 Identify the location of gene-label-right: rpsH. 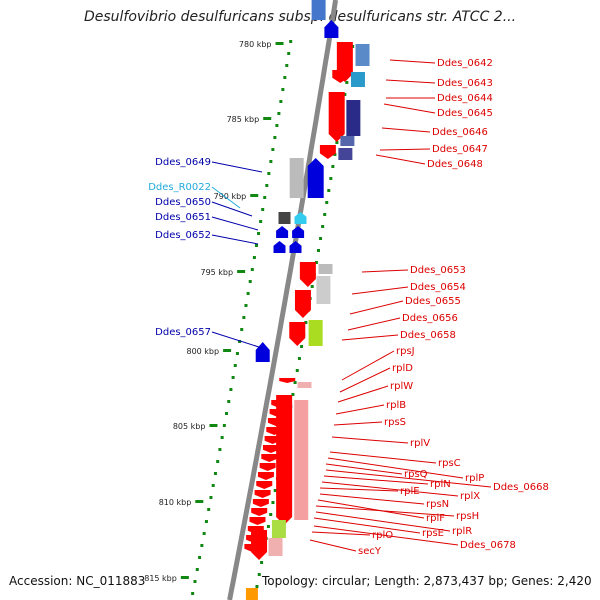
(467, 516).